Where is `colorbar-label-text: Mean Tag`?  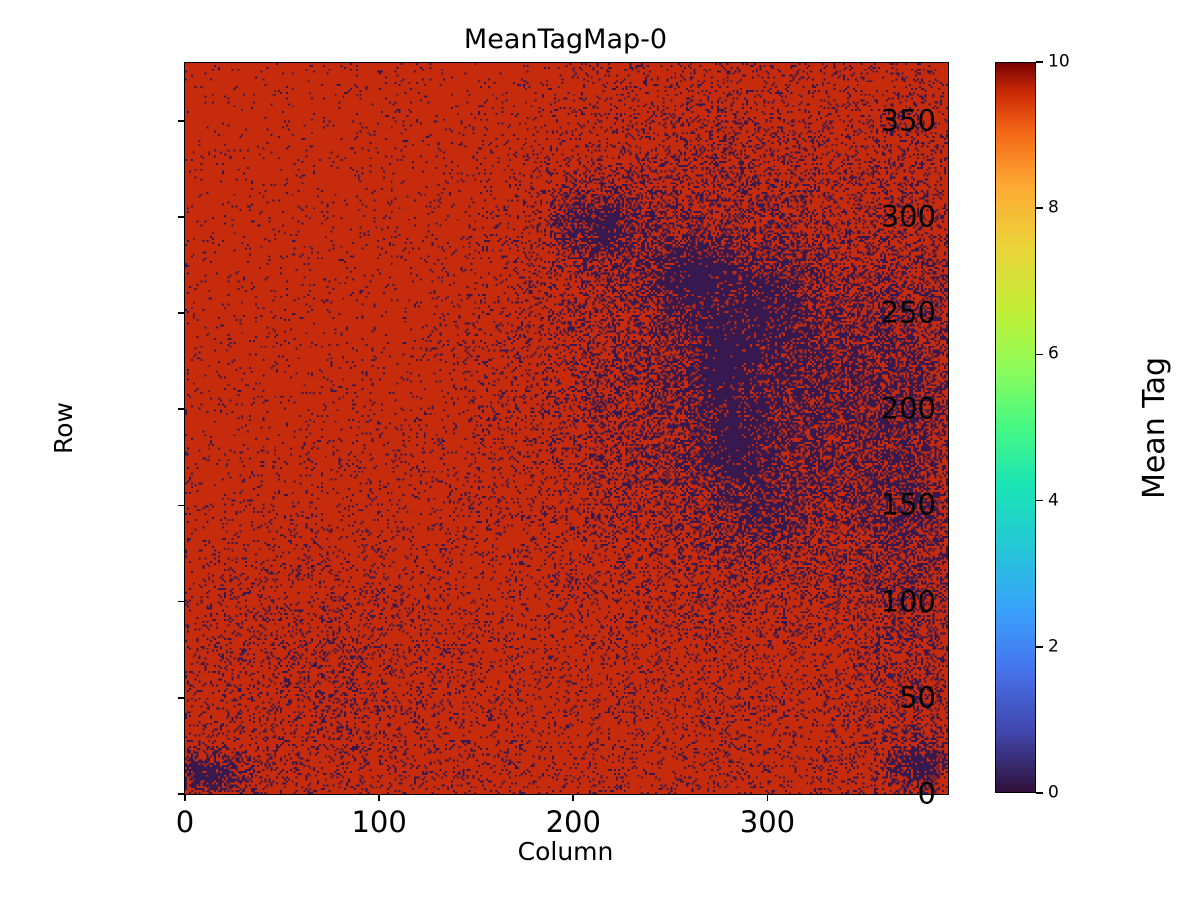
colorbar-label-text: Mean Tag is located at coordinates (1154, 427).